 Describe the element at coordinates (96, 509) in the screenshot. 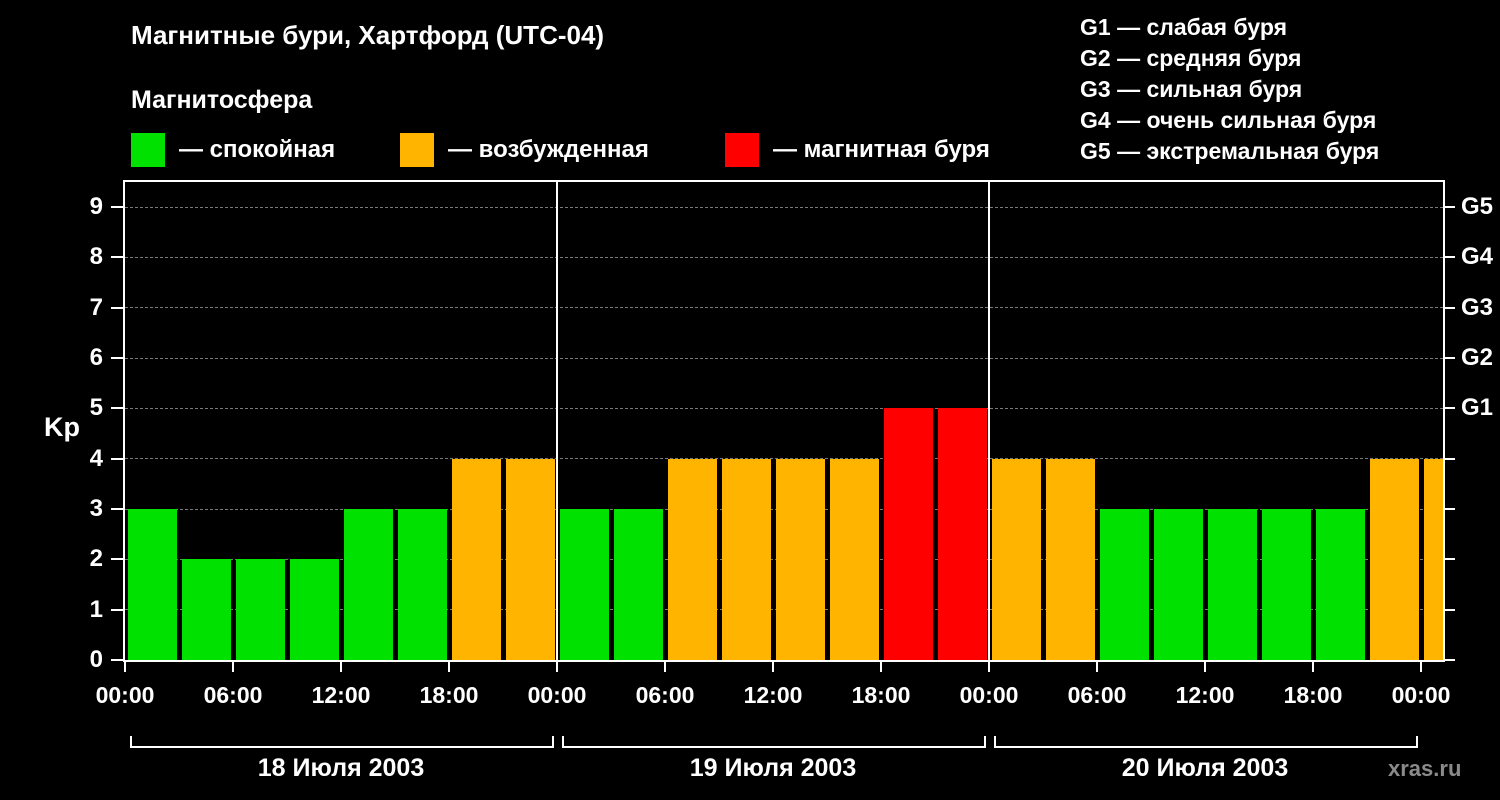

I see `y-tick-label: 3` at that location.